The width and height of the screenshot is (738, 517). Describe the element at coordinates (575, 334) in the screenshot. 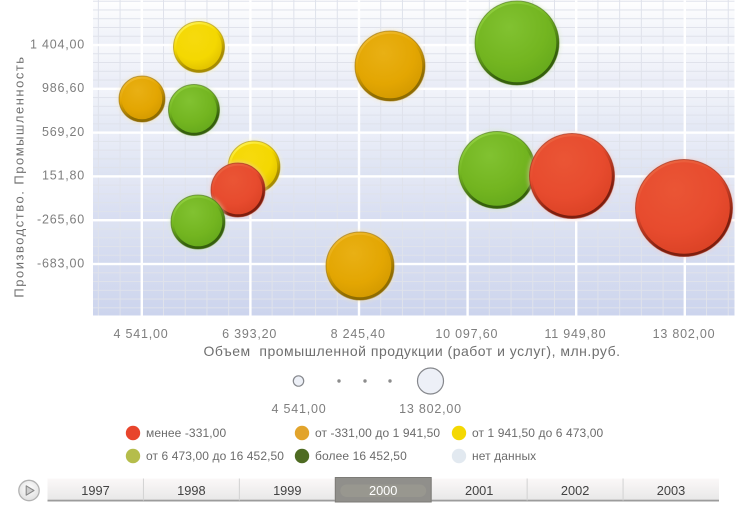

I see `svg-text: 11 949,80` at that location.